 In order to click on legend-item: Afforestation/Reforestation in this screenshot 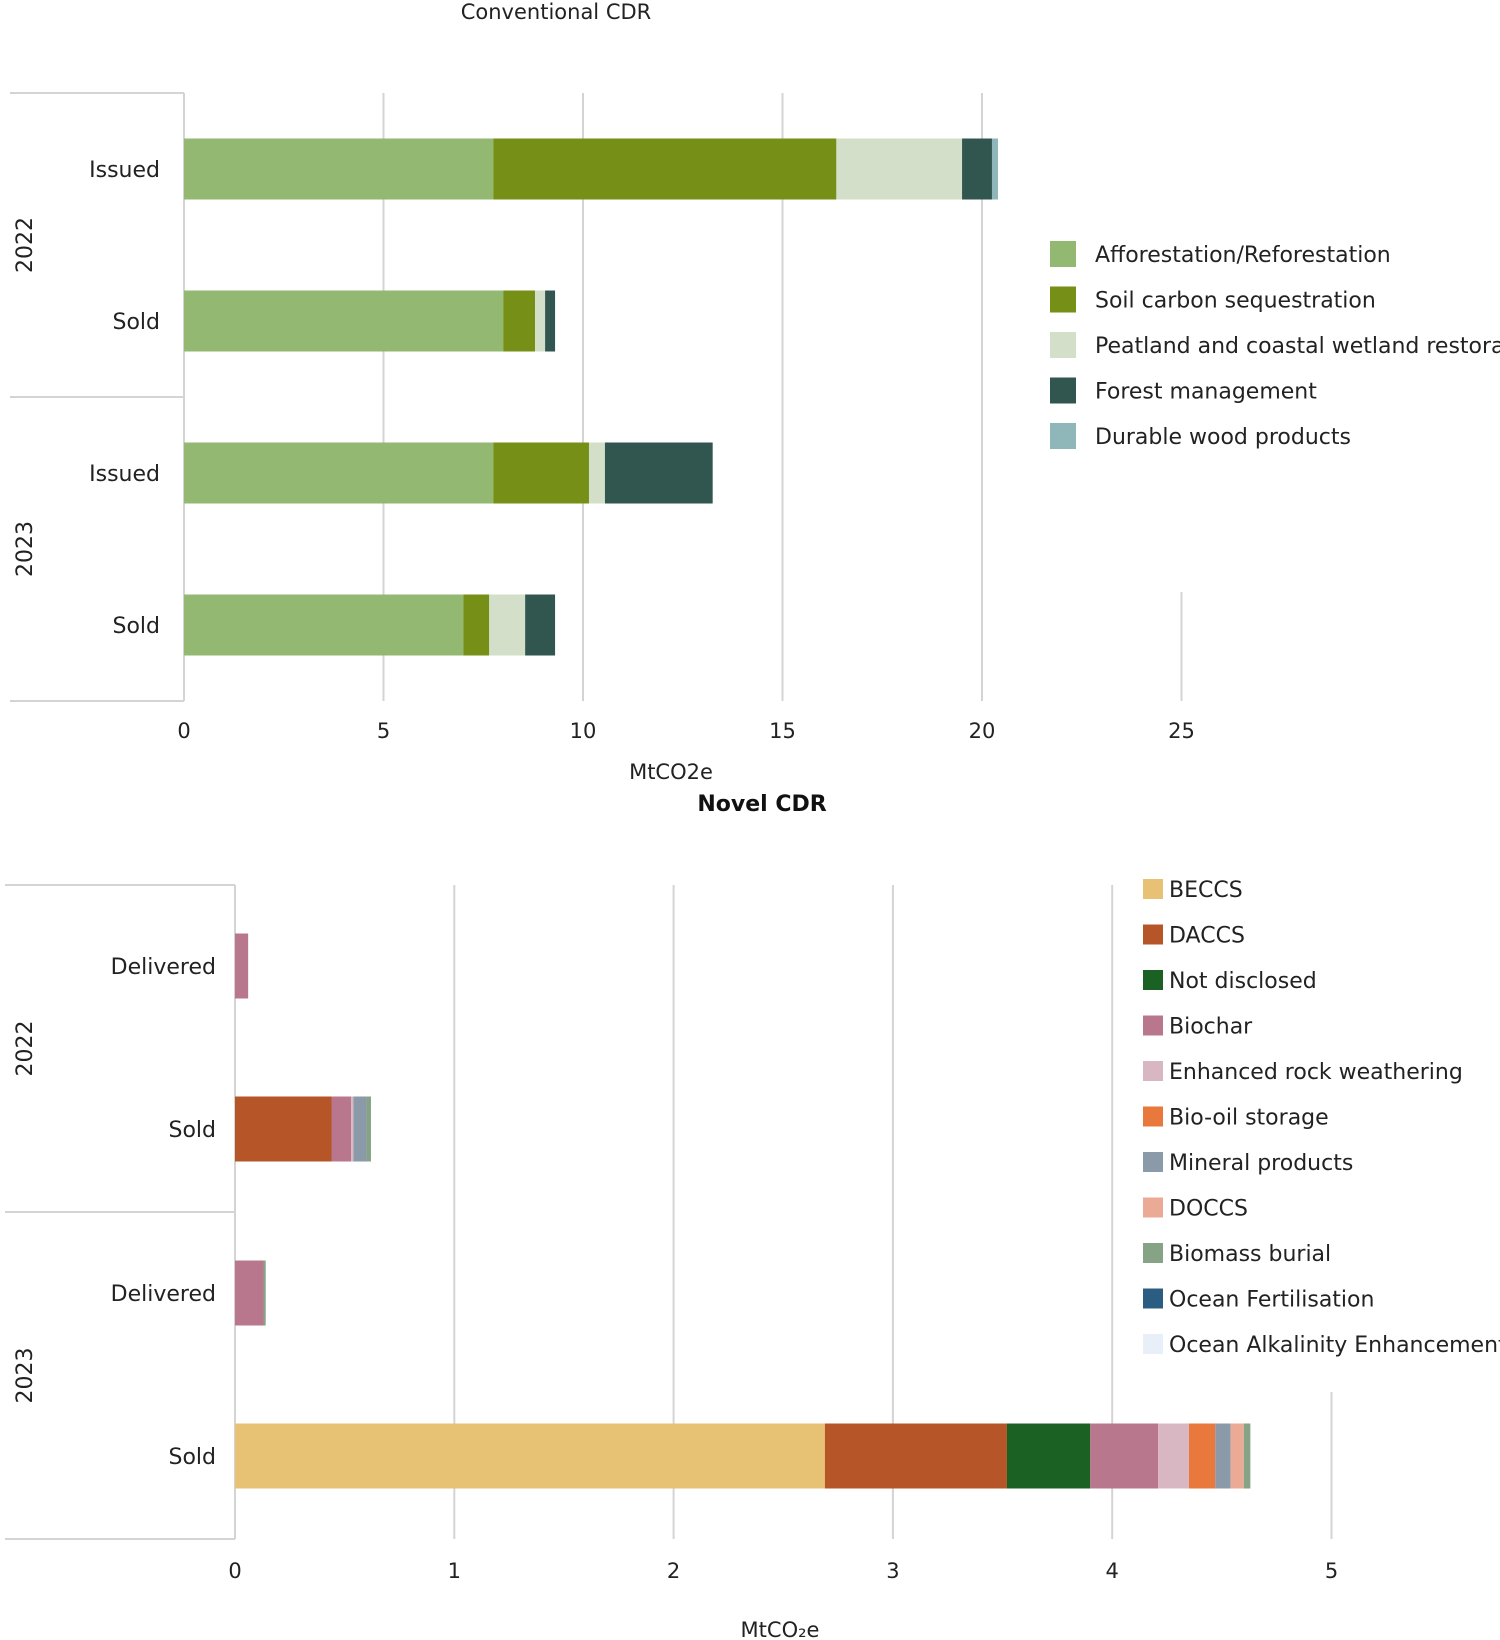, I will do `click(1220, 254)`.